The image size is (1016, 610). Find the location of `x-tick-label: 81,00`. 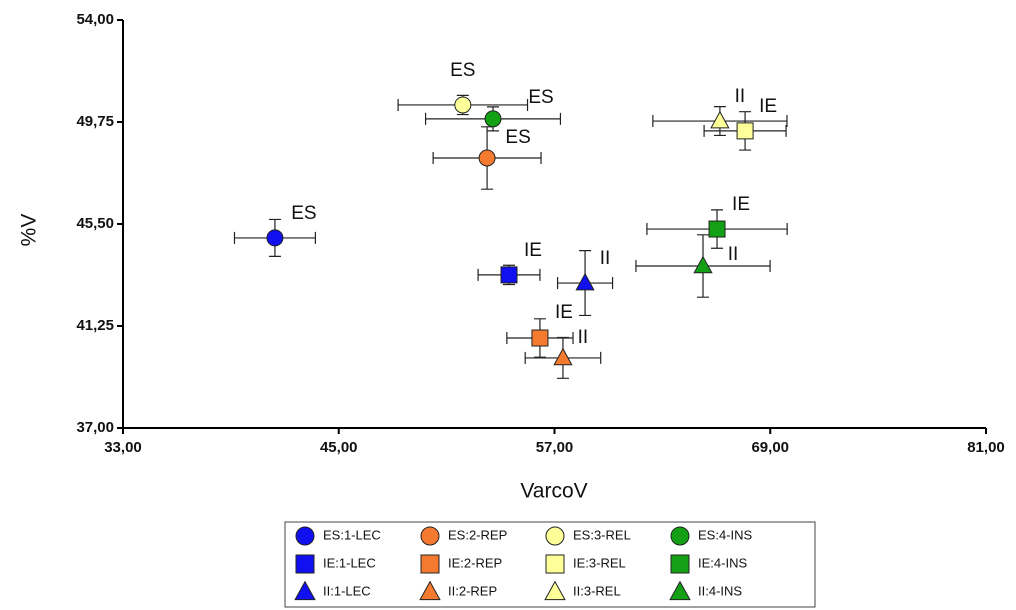

x-tick-label: 81,00 is located at coordinates (986, 447).